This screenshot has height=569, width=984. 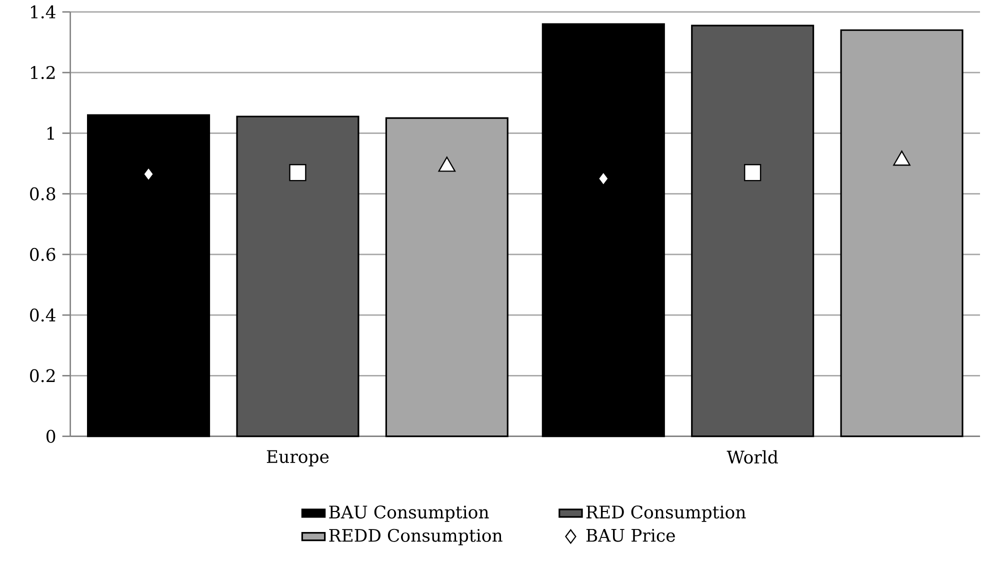 What do you see at coordinates (43, 12) in the screenshot?
I see `y-tick-label: 1.4` at bounding box center [43, 12].